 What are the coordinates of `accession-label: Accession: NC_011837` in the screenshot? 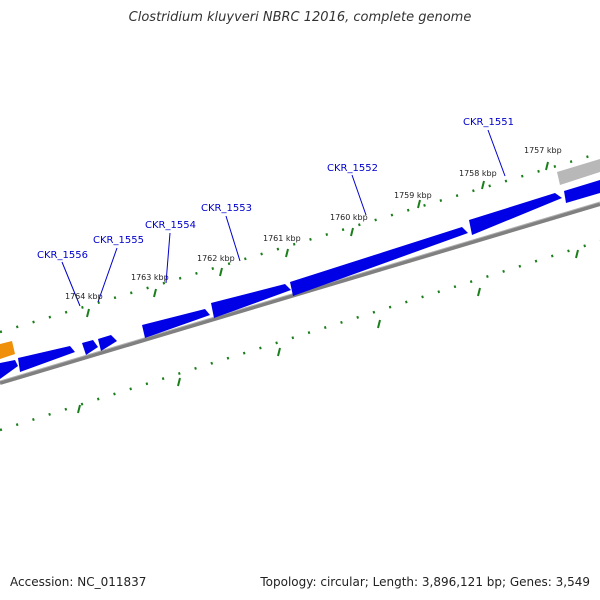 It's located at (78, 582).